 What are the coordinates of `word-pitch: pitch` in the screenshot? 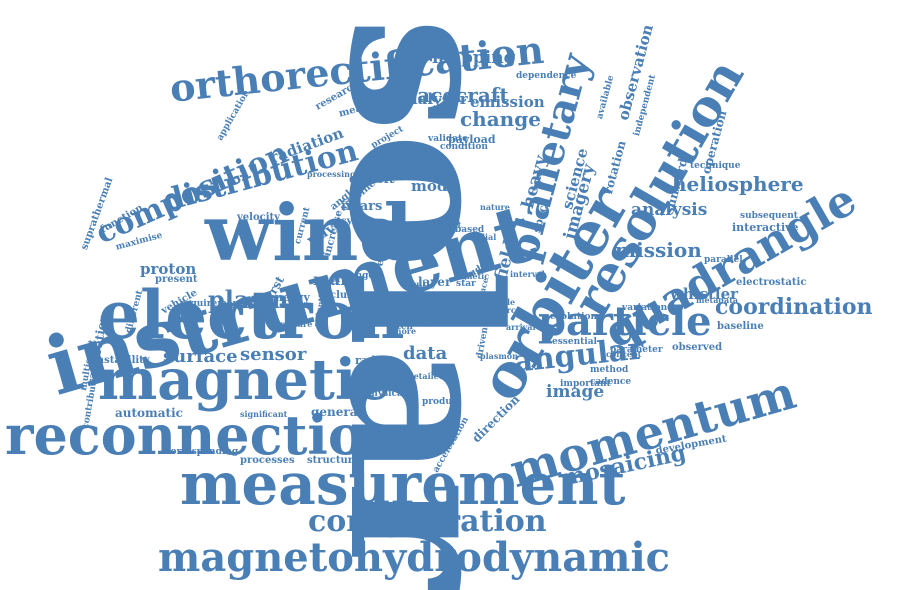 It's located at (400, 327).